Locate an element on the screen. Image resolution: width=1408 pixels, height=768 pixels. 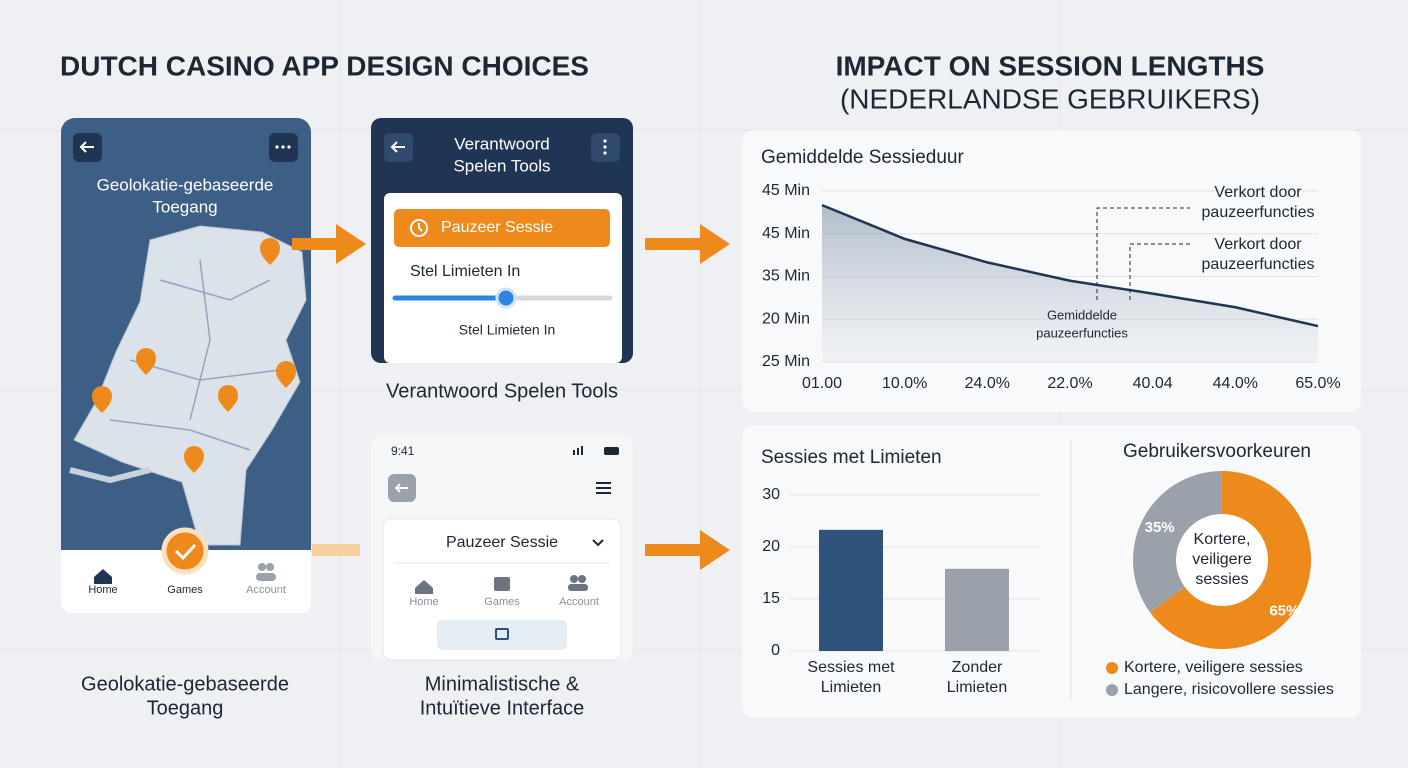
area is located at coordinates (1070, 283).